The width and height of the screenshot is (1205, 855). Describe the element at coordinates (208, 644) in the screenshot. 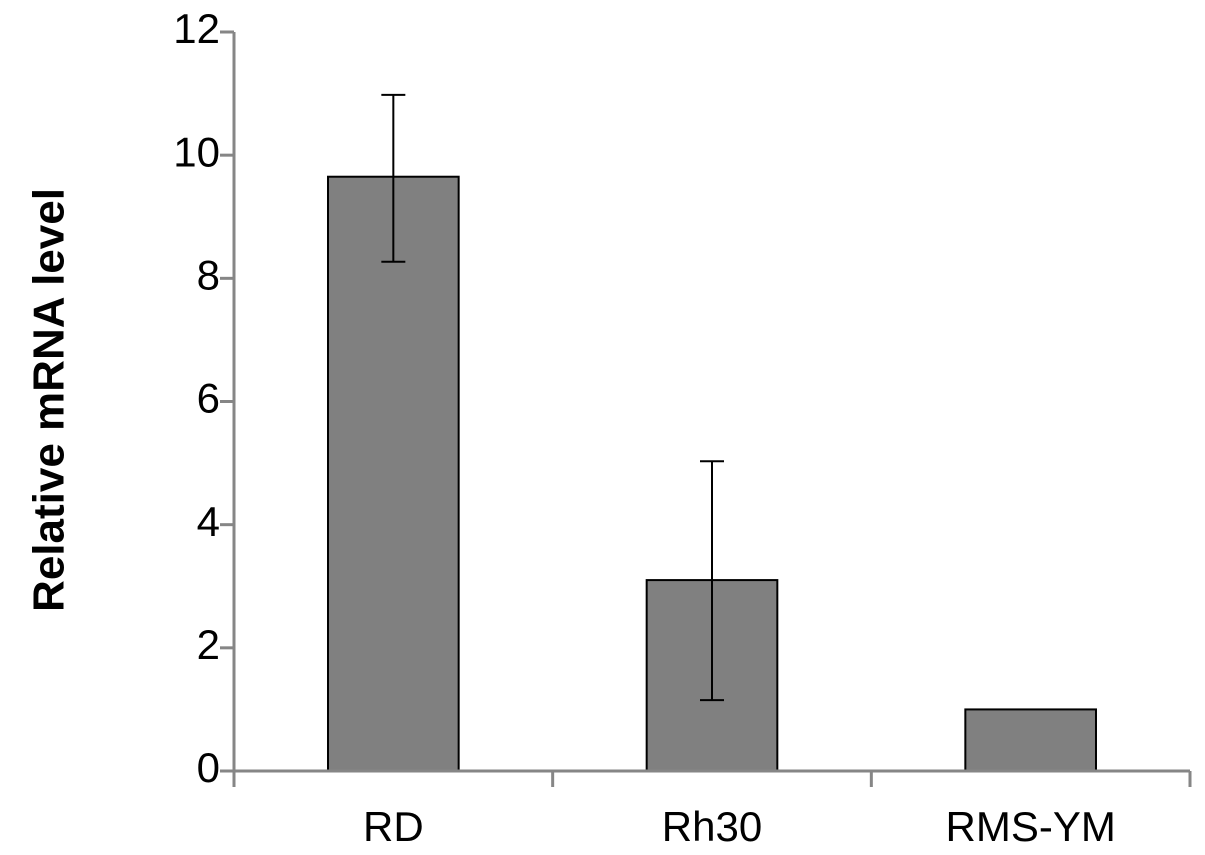

I see `y-tick-label: 2` at that location.